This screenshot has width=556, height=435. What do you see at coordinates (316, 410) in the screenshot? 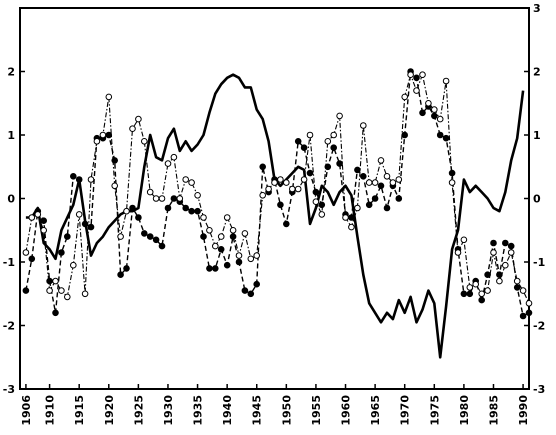
I see `x-tick-label: 1955` at bounding box center [316, 410].